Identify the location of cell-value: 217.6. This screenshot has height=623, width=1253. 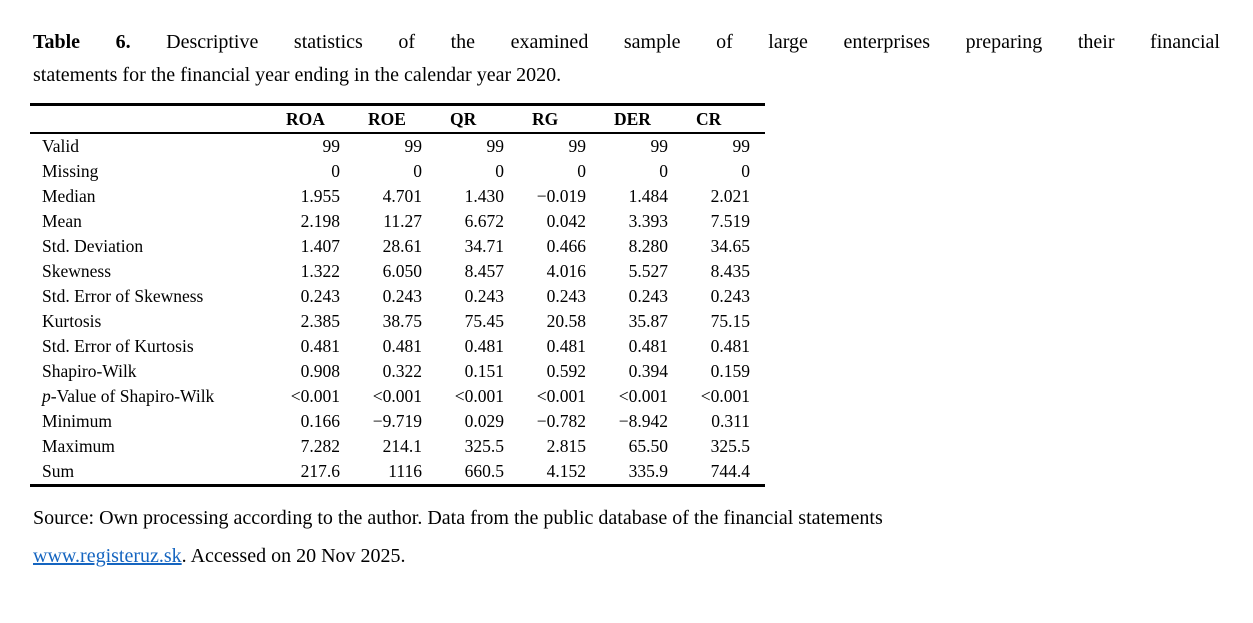
(320, 471).